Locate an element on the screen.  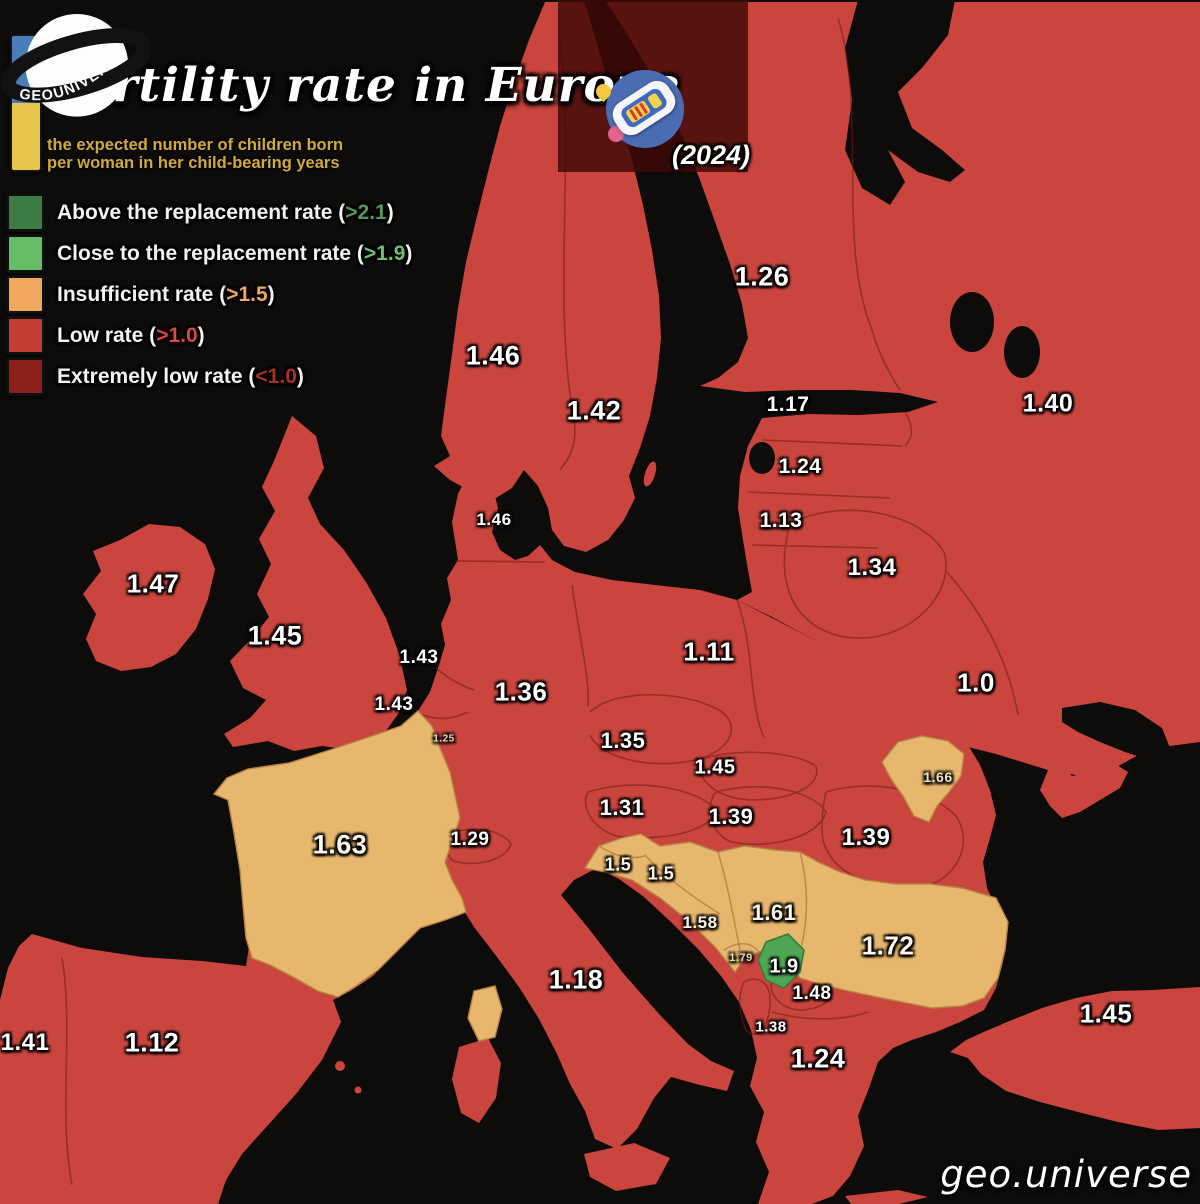
island-gotland is located at coordinates (650, 474).